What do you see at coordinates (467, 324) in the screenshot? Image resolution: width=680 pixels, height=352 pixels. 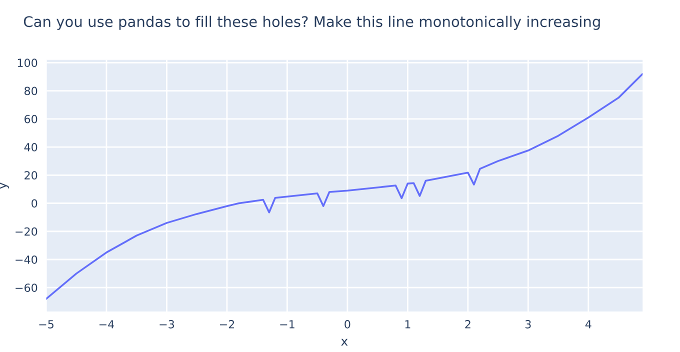 I see `x-tick-label: 2` at bounding box center [467, 324].